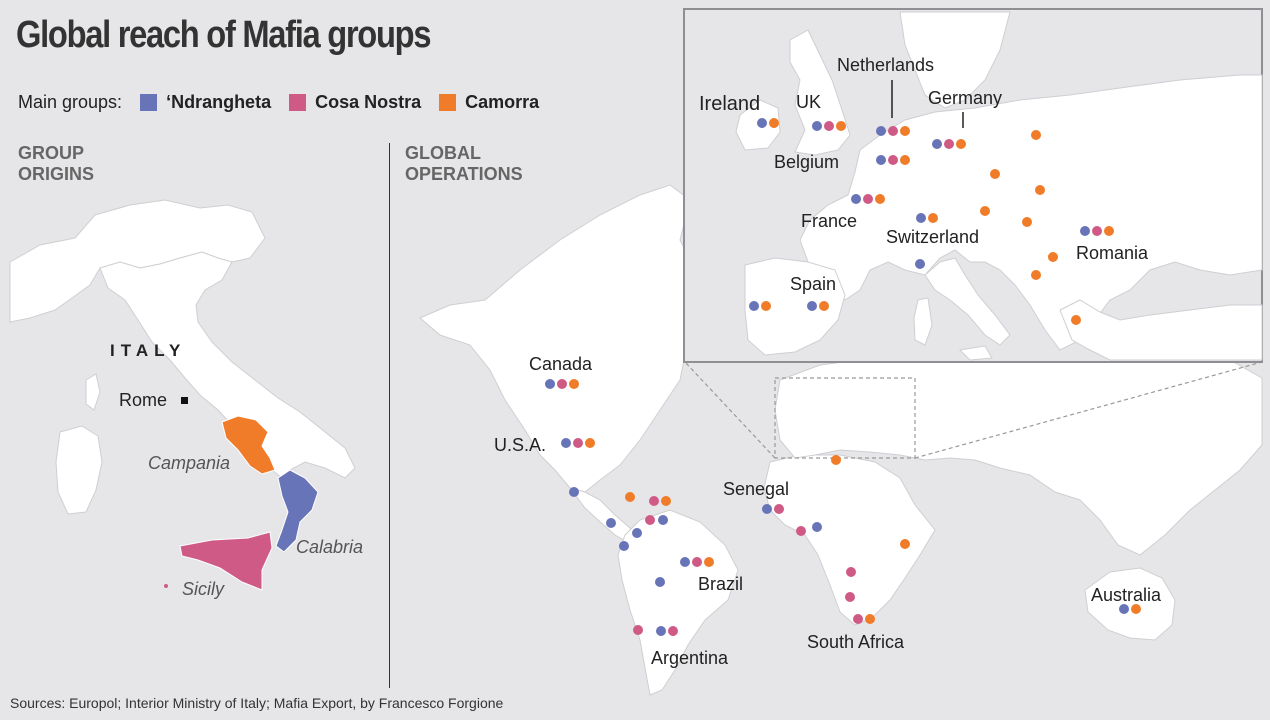  What do you see at coordinates (590, 443) in the screenshot?
I see `dot-usa-camorra` at bounding box center [590, 443].